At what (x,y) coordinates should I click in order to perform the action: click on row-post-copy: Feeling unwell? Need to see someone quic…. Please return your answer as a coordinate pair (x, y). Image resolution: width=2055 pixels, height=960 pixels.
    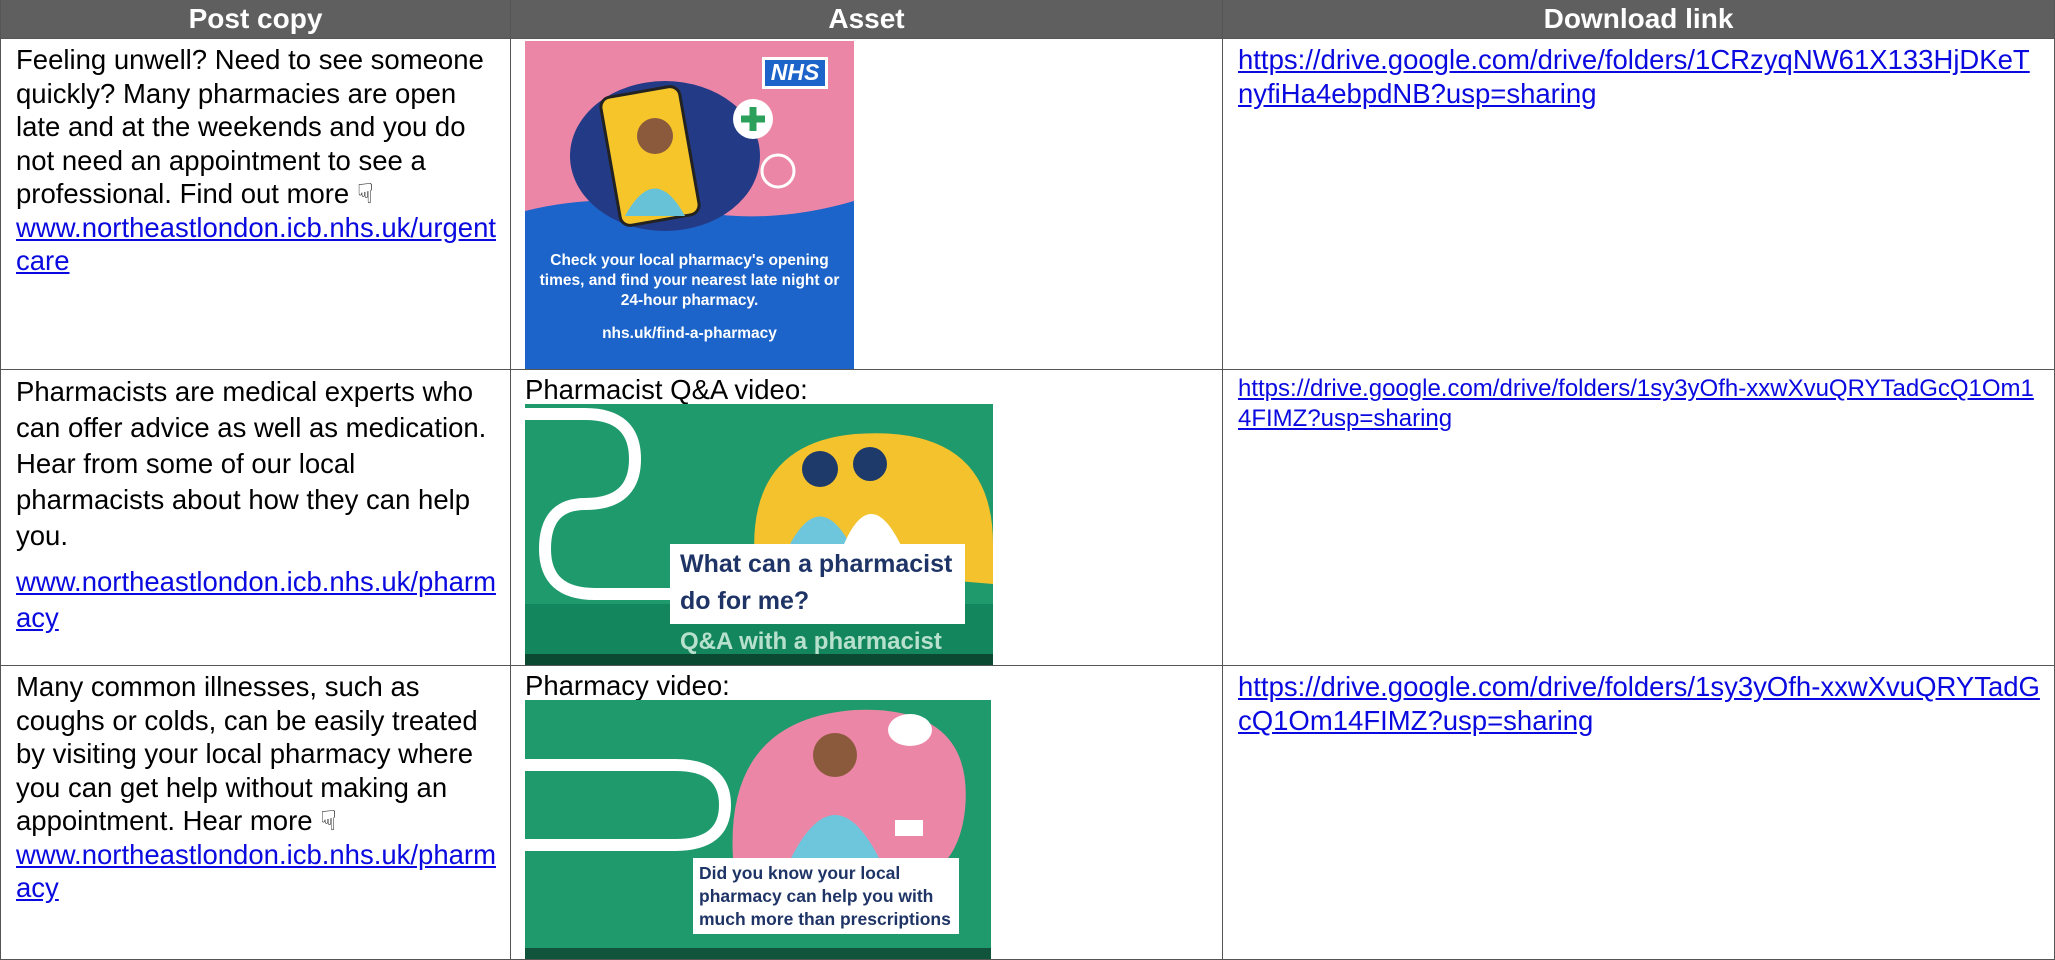
    Looking at the image, I should click on (255, 204).